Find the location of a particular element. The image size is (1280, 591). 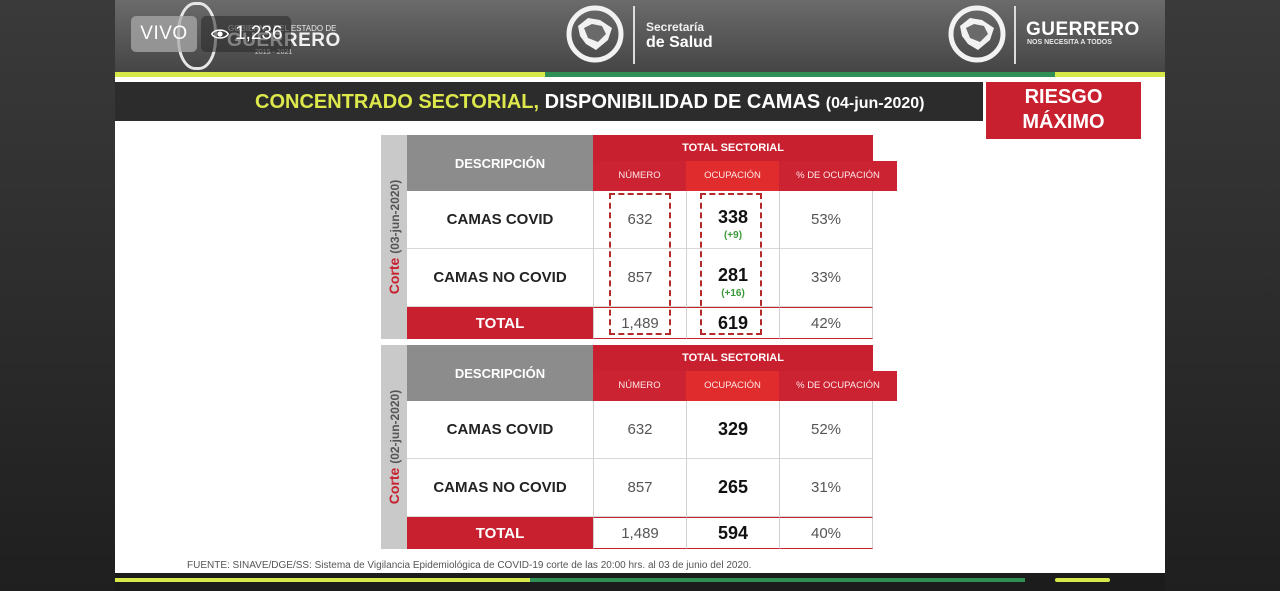

row-pct: 31% is located at coordinates (826, 488).